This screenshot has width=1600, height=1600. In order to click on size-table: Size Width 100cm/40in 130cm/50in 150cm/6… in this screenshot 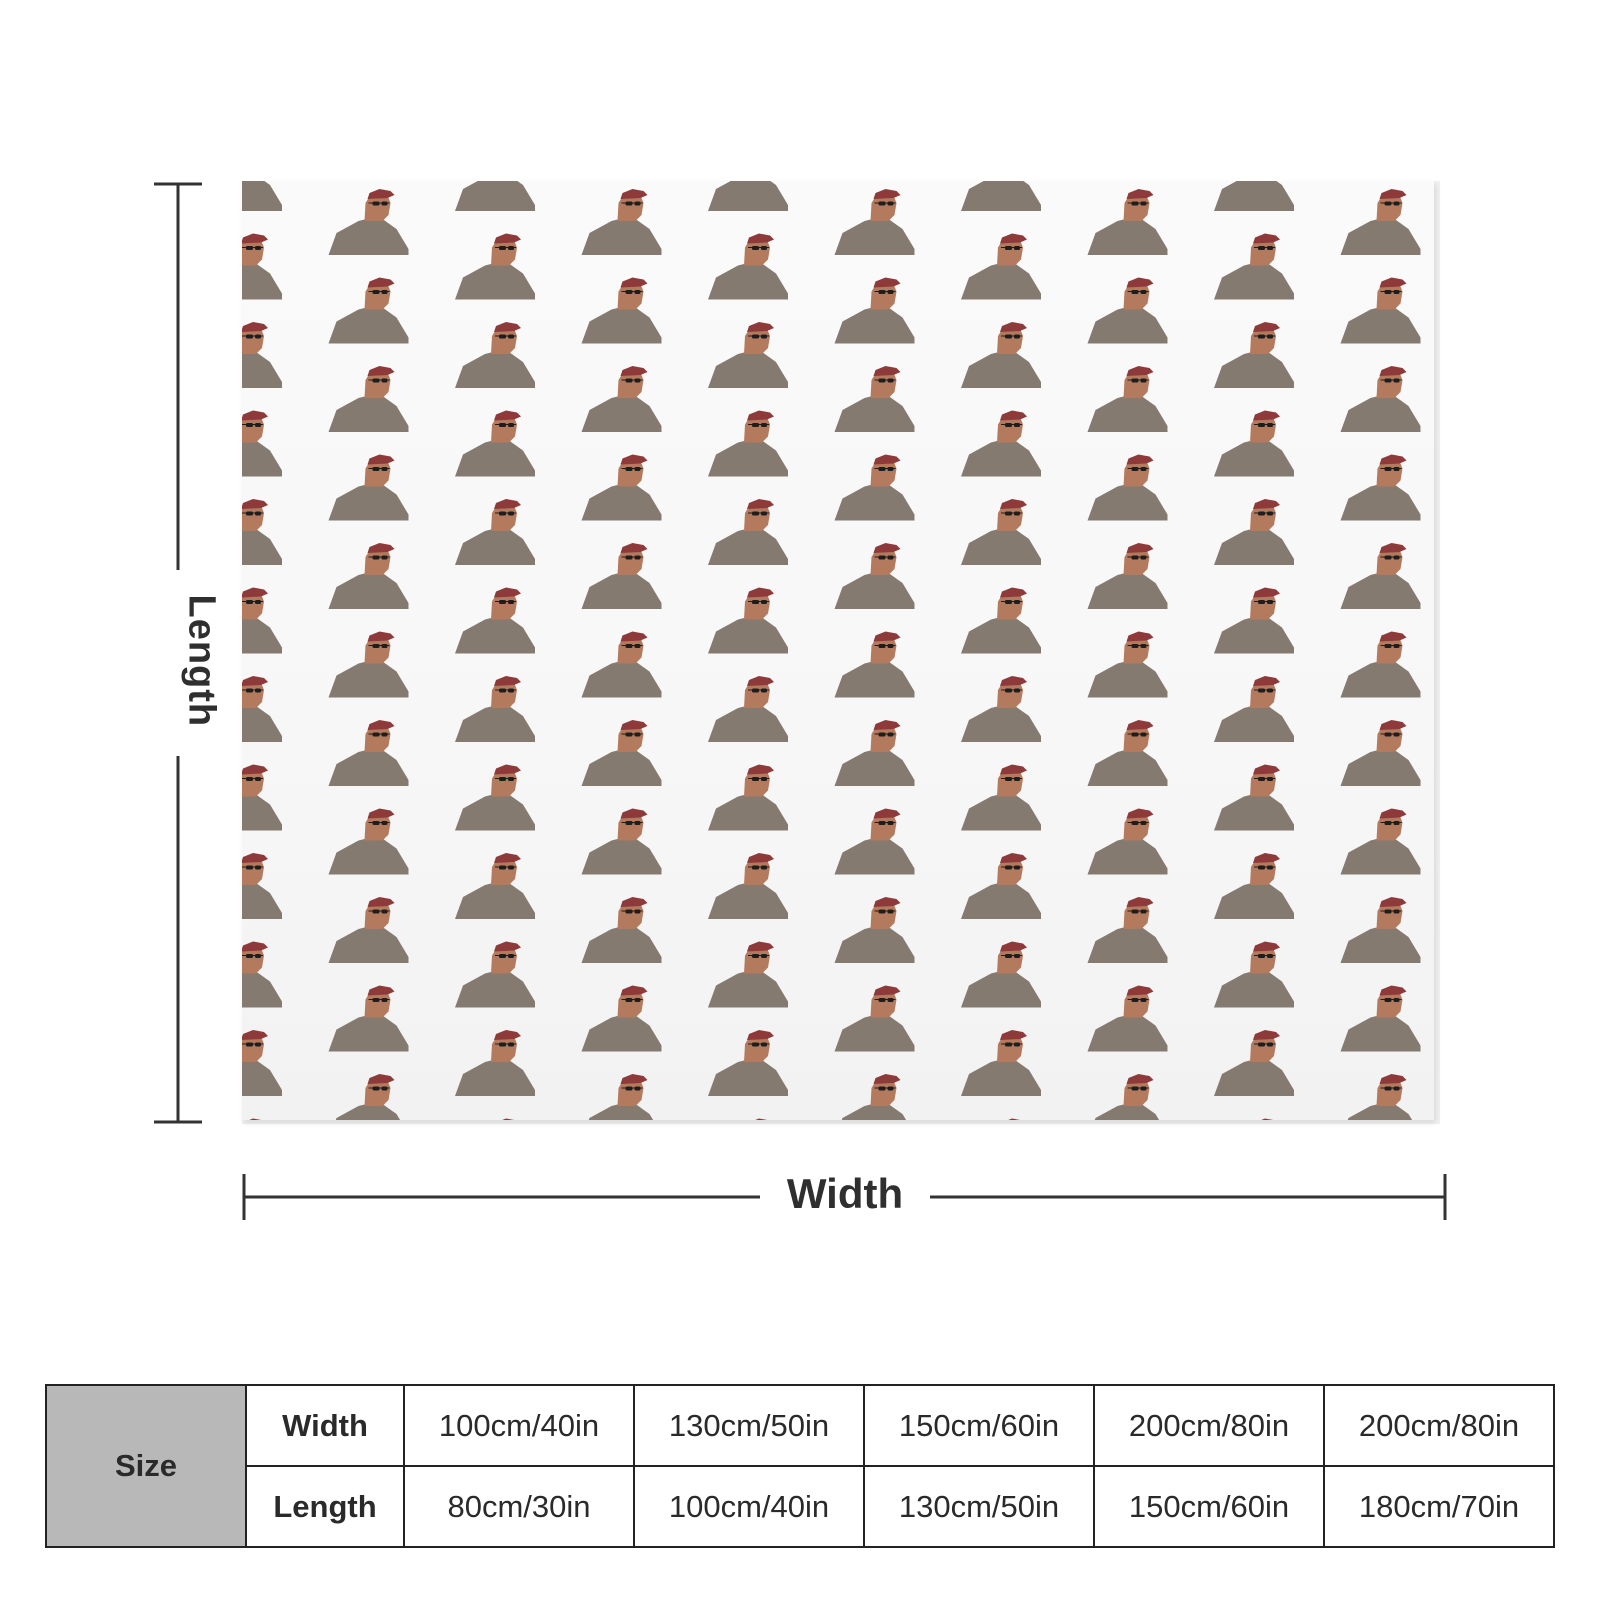, I will do `click(800, 1466)`.